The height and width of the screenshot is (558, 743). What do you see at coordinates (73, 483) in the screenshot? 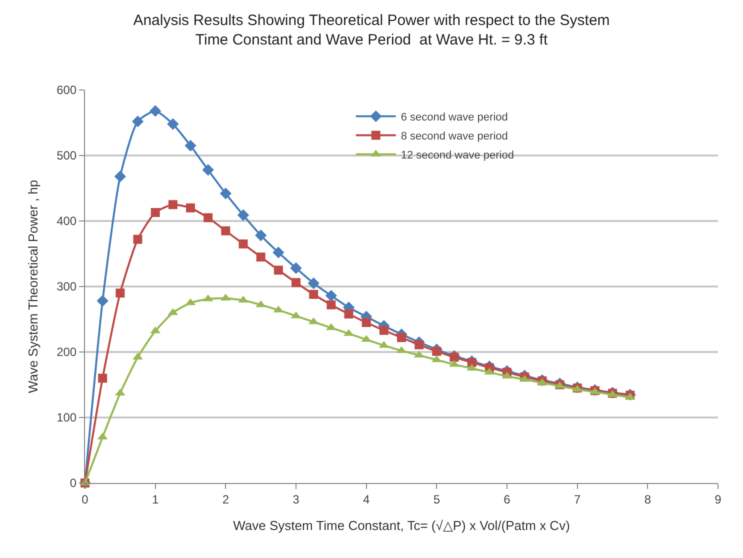
I see `y-tick-label: 0` at bounding box center [73, 483].